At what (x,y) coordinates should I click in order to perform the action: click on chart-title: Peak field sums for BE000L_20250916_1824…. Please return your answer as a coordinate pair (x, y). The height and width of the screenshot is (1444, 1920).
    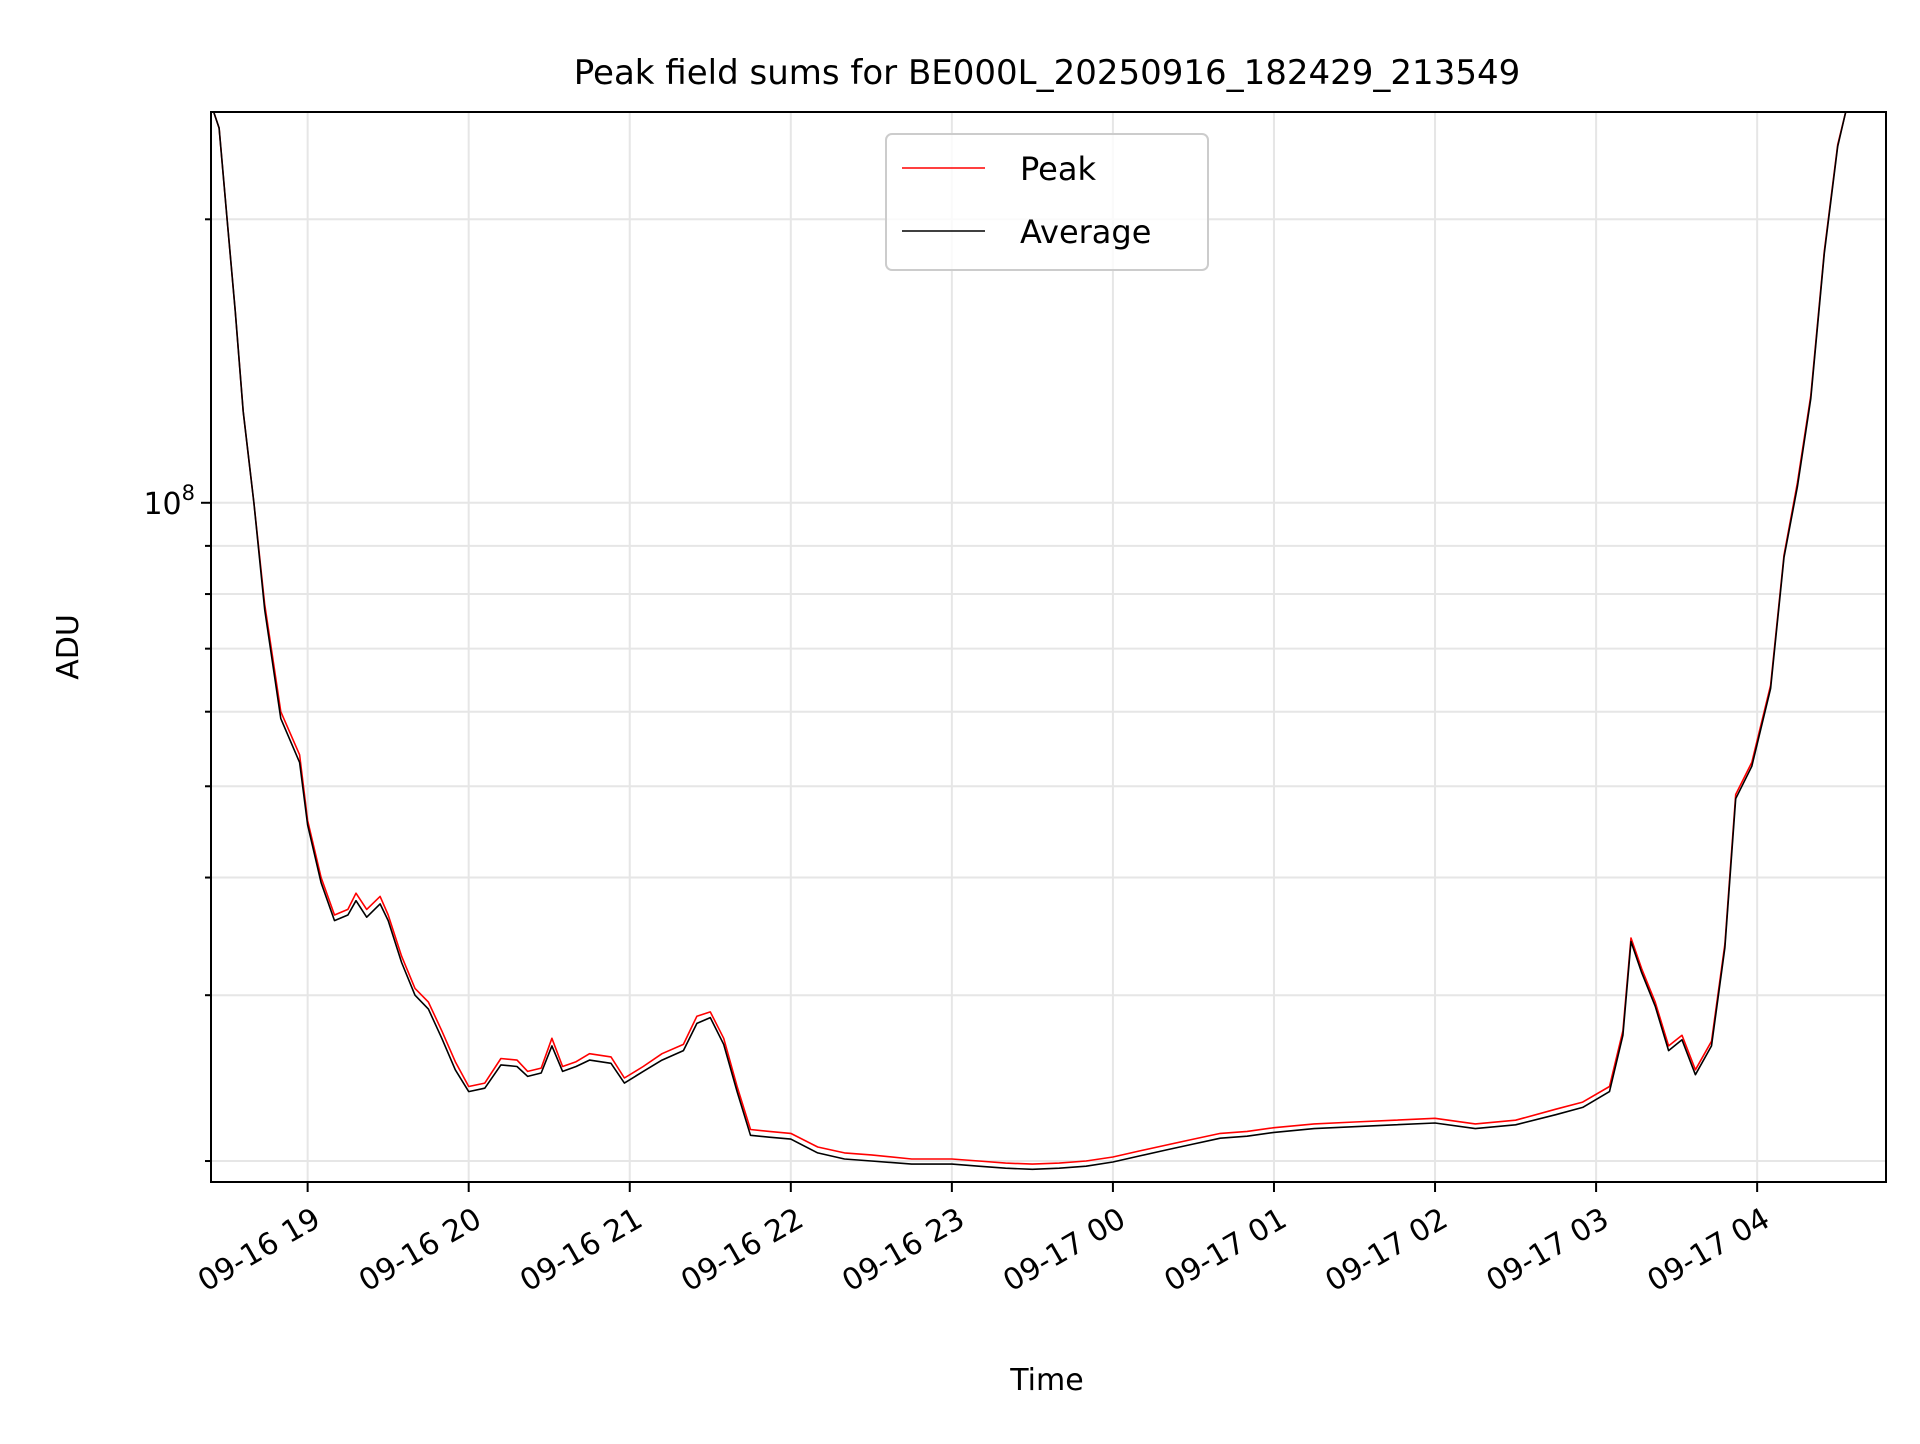
    Looking at the image, I should click on (1047, 73).